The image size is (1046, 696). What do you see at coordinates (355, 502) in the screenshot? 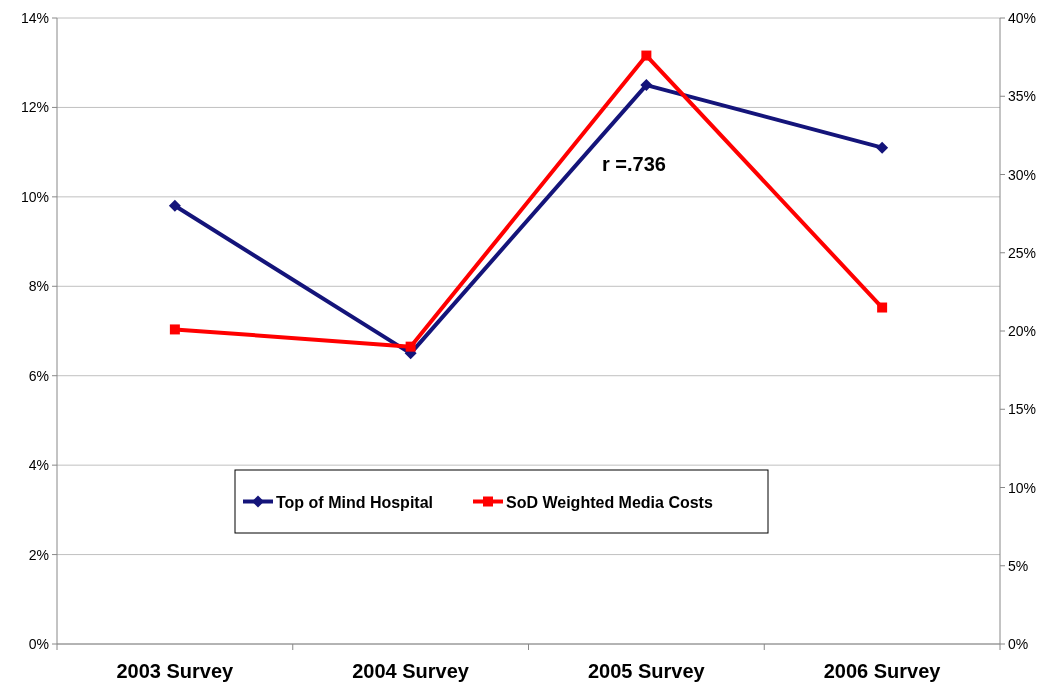
I see `legend-label: Top of Mind Hospital` at bounding box center [355, 502].